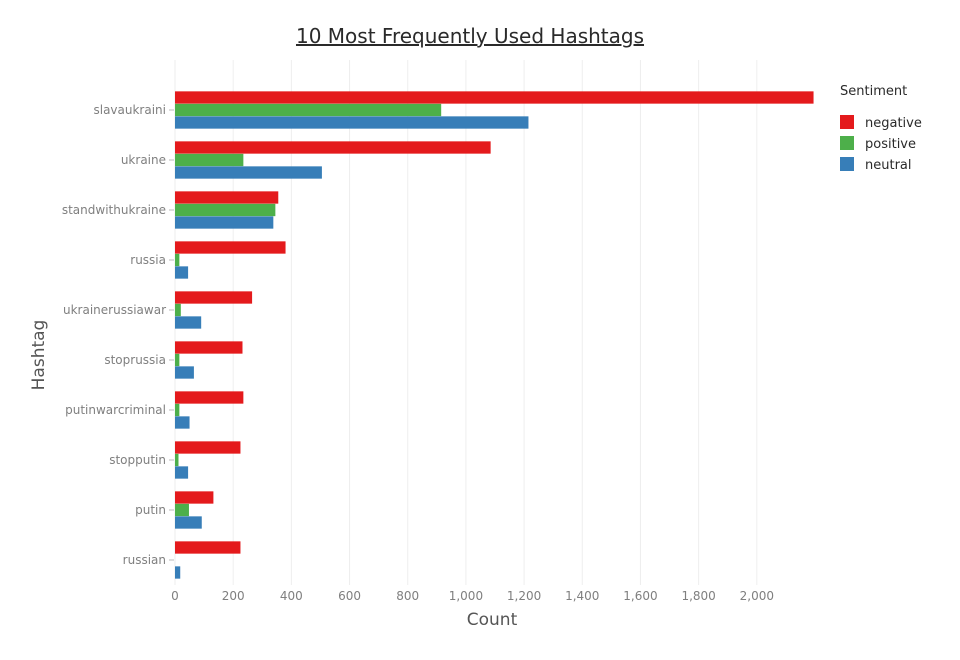 The image size is (960, 660). I want to click on bar-negative-russian, so click(208, 547).